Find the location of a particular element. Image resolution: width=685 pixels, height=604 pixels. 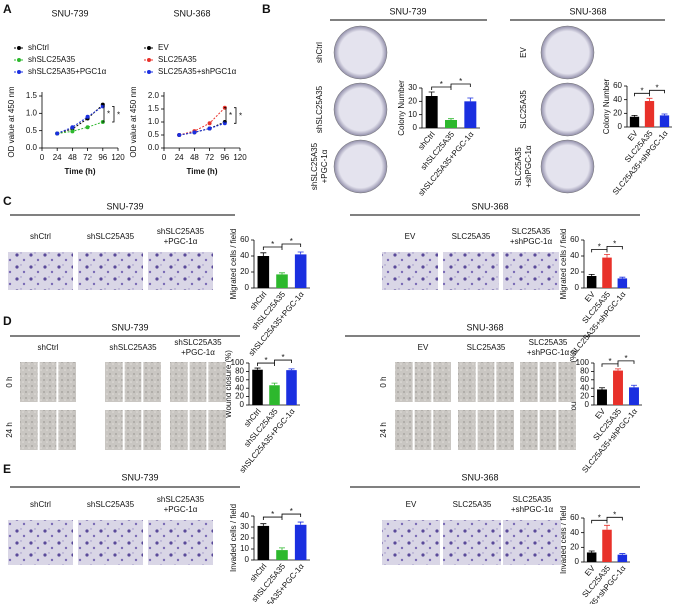

y-tick-label: 1.0 is located at coordinates (154, 121).